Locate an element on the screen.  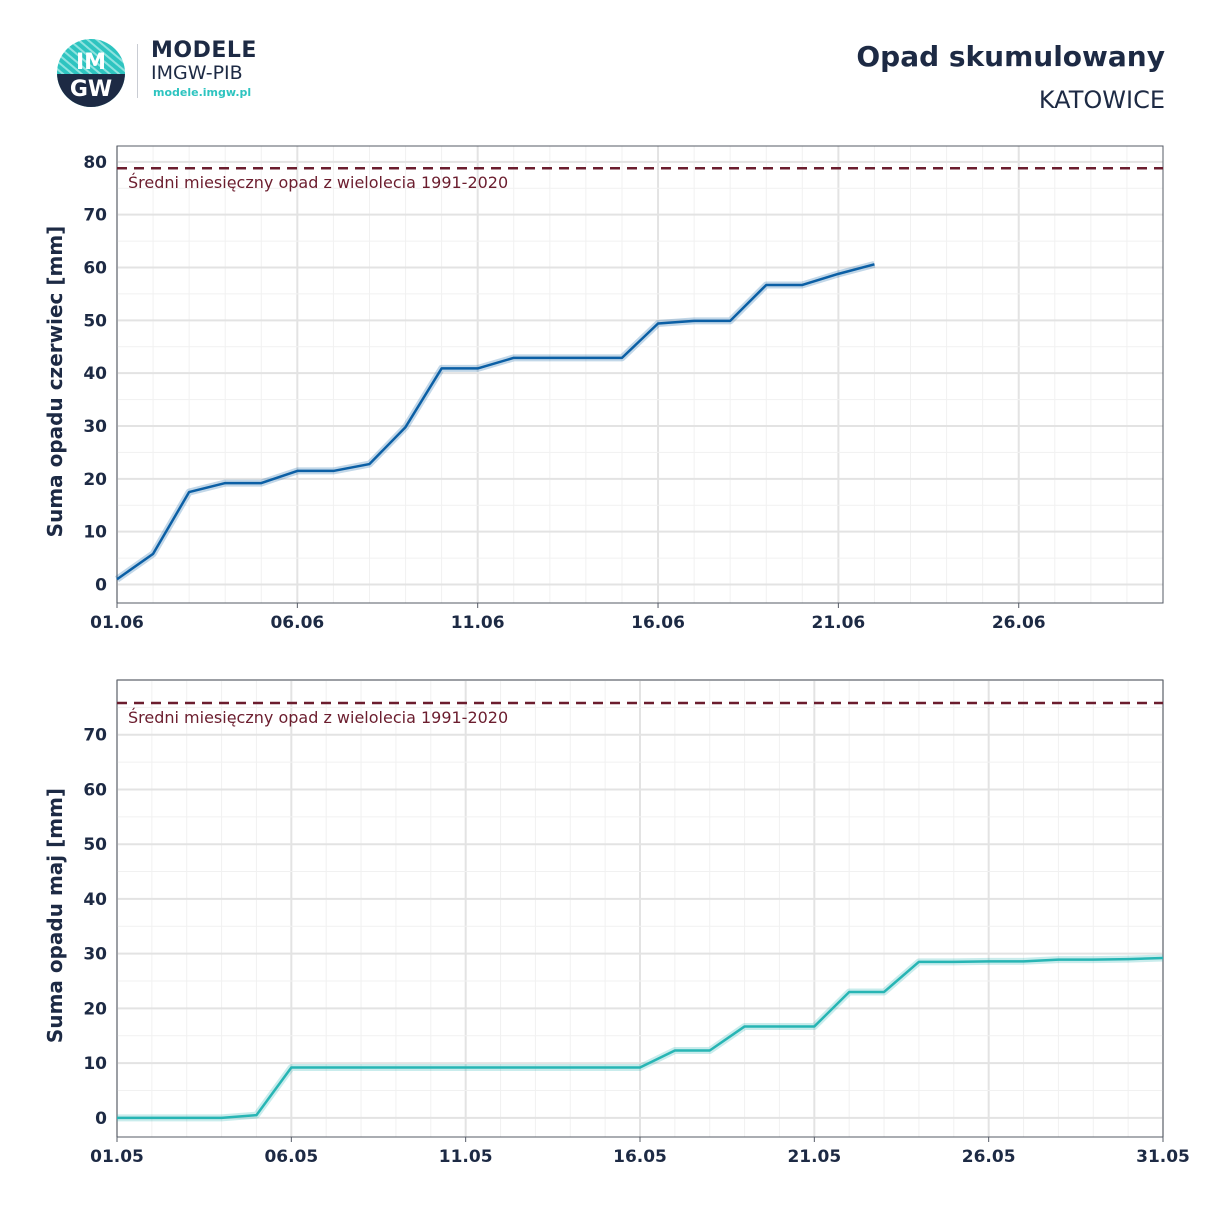
x-tick-label: 21.05 is located at coordinates (814, 1157).